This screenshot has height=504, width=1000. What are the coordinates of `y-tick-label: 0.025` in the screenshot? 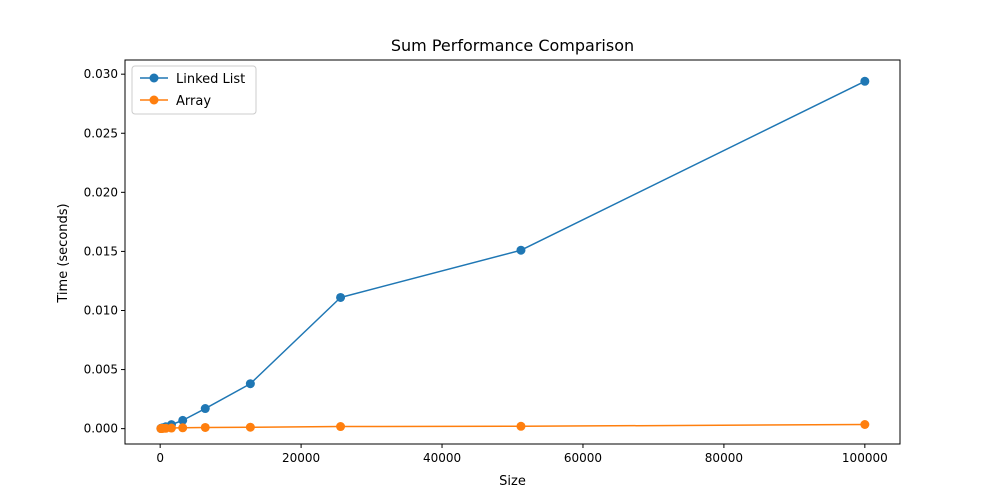 It's located at (101, 133).